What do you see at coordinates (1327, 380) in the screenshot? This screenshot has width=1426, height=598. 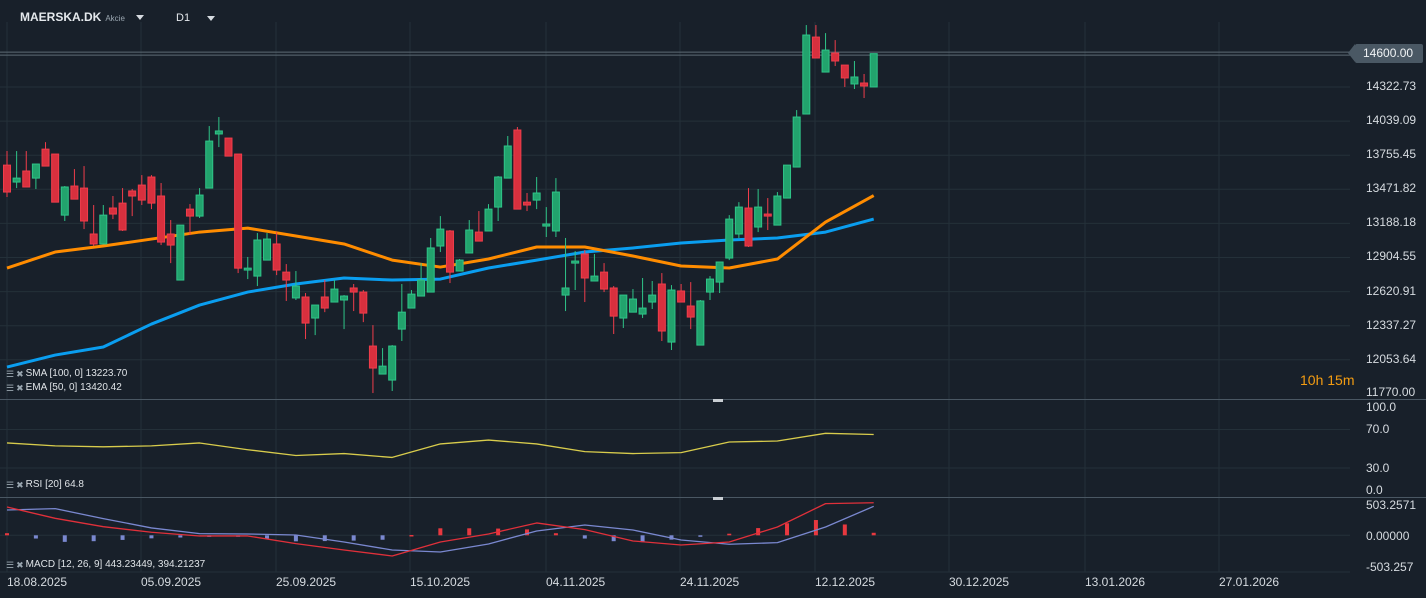 I see `candle-countdown: 10h 15m` at bounding box center [1327, 380].